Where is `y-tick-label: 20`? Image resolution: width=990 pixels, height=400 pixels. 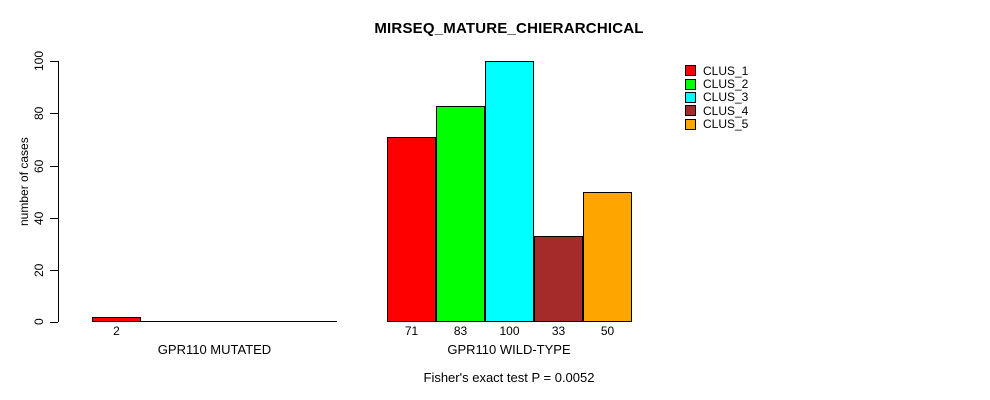 y-tick-label: 20 is located at coordinates (39, 270).